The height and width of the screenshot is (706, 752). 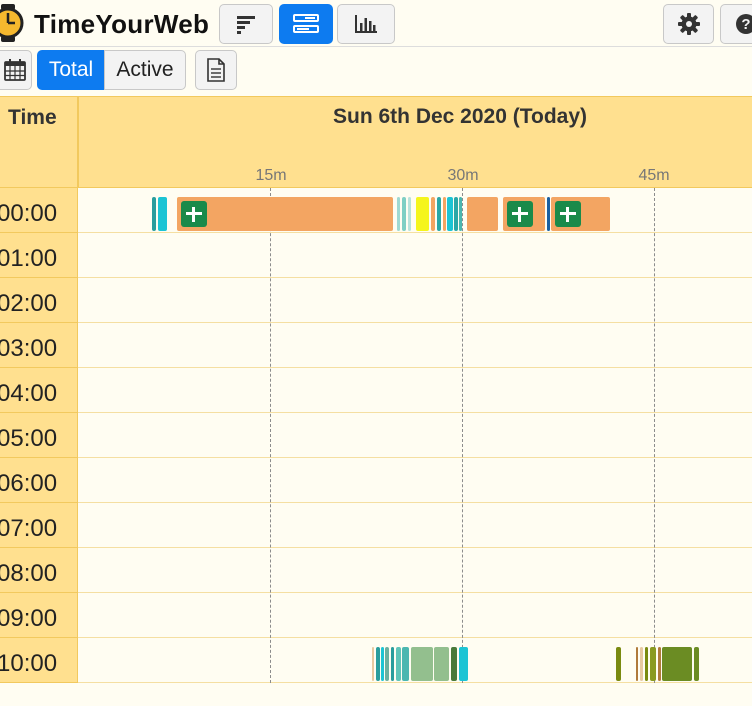 What do you see at coordinates (29, 528) in the screenshot?
I see `hour-label: 07:00` at bounding box center [29, 528].